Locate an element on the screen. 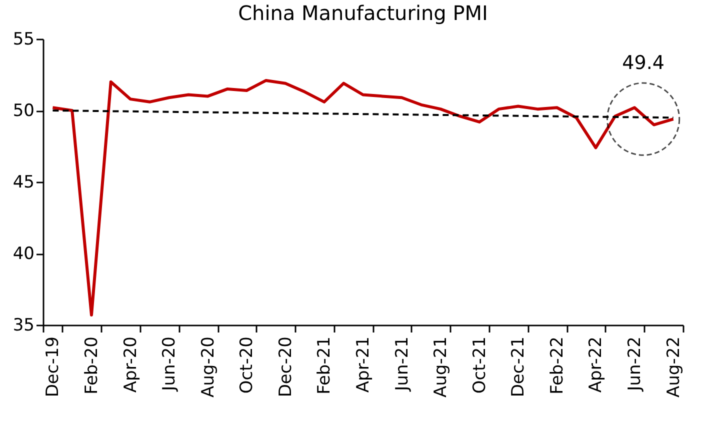  x-tick-label: Oct-21 is located at coordinates (480, 365).